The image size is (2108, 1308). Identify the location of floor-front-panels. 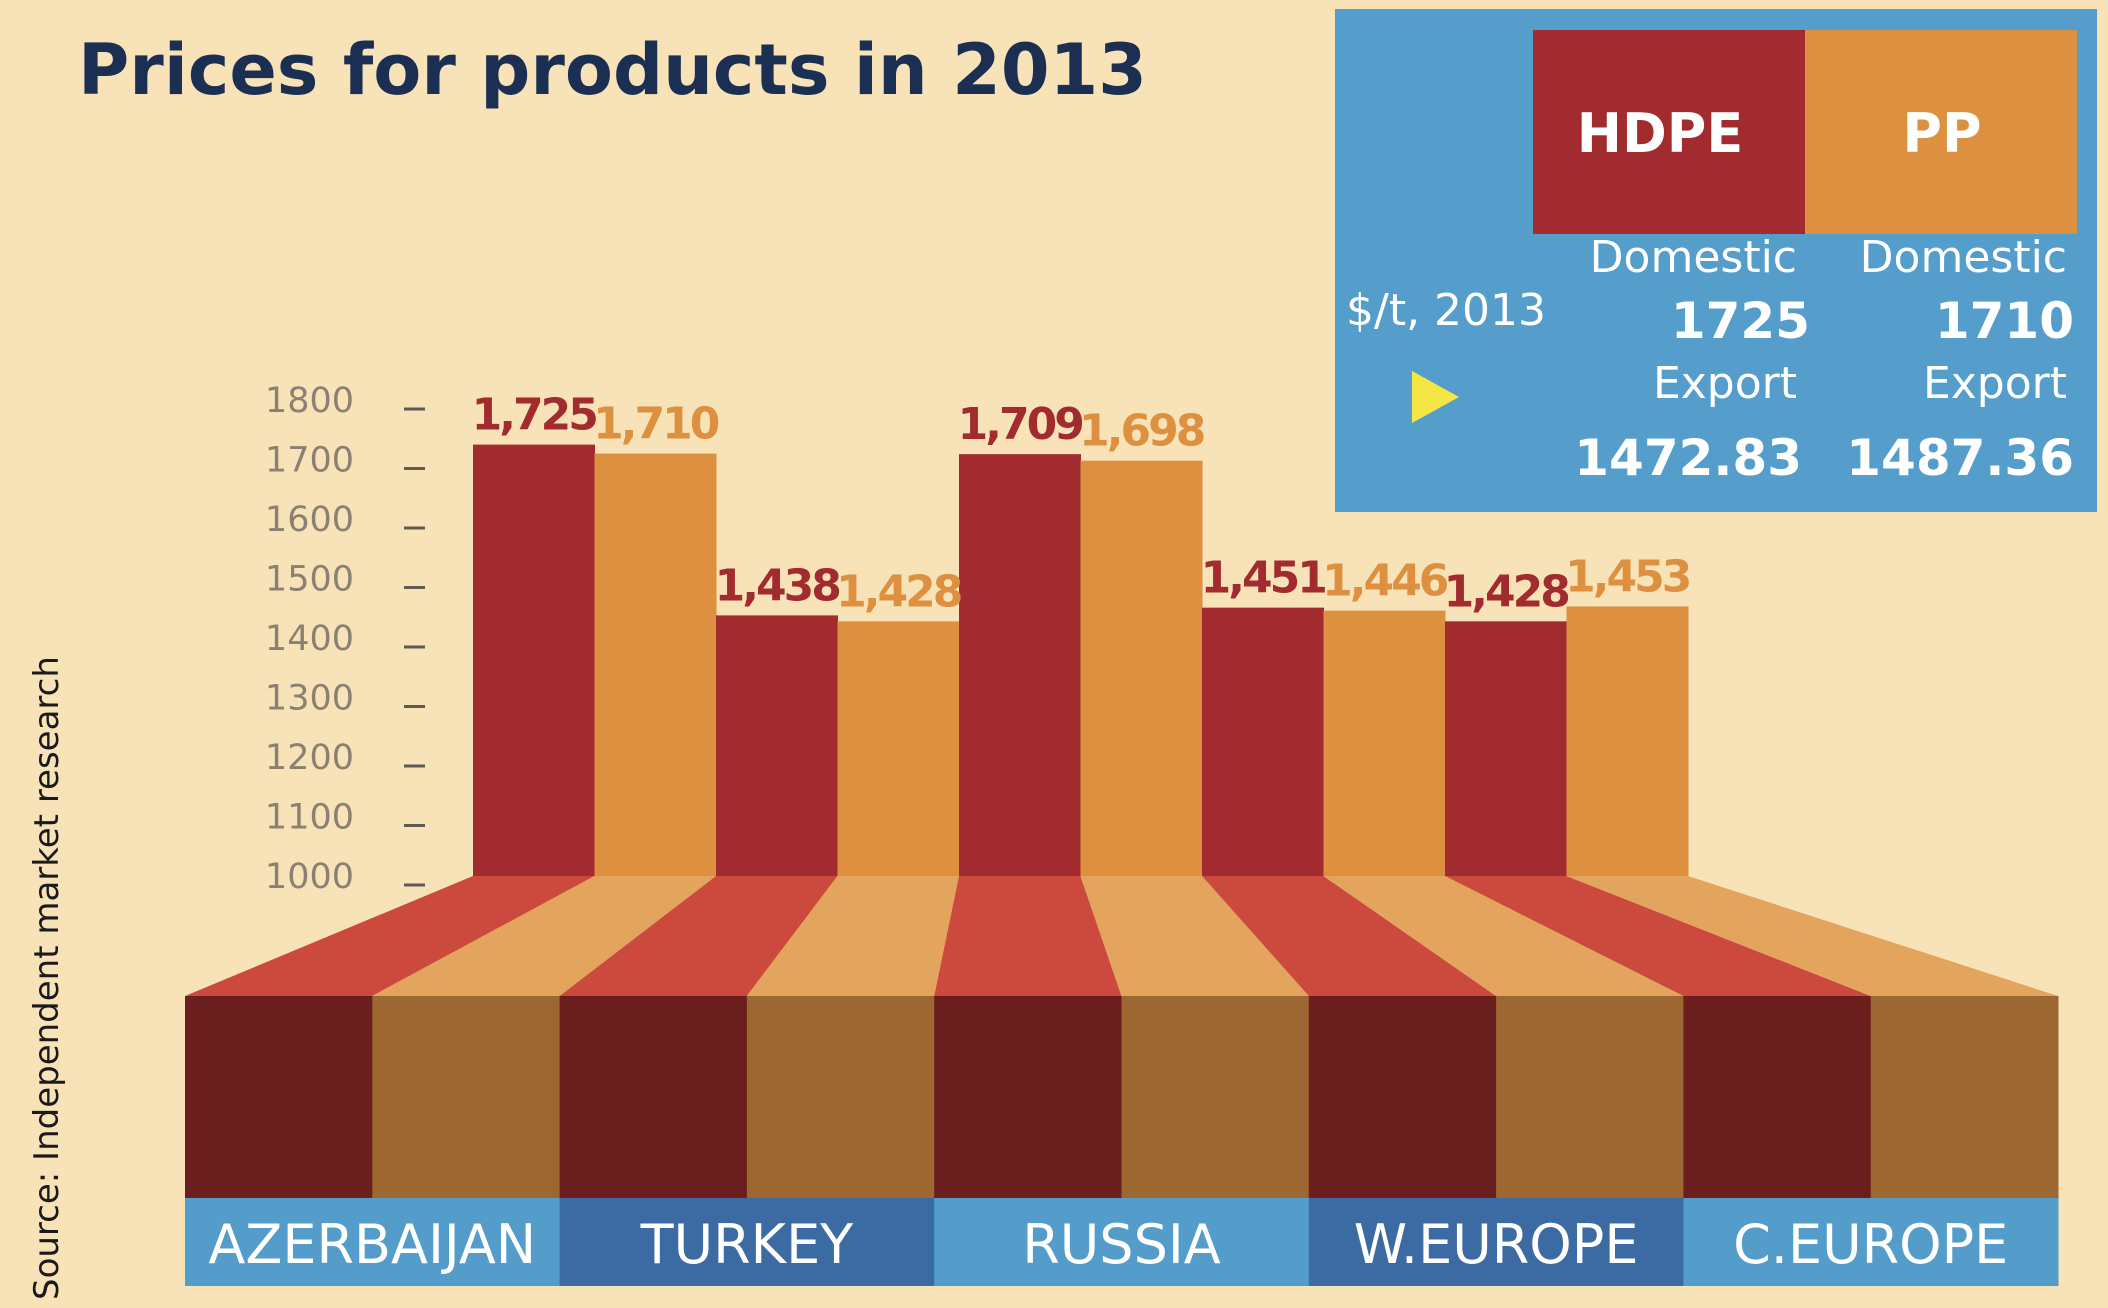
(1122, 1097).